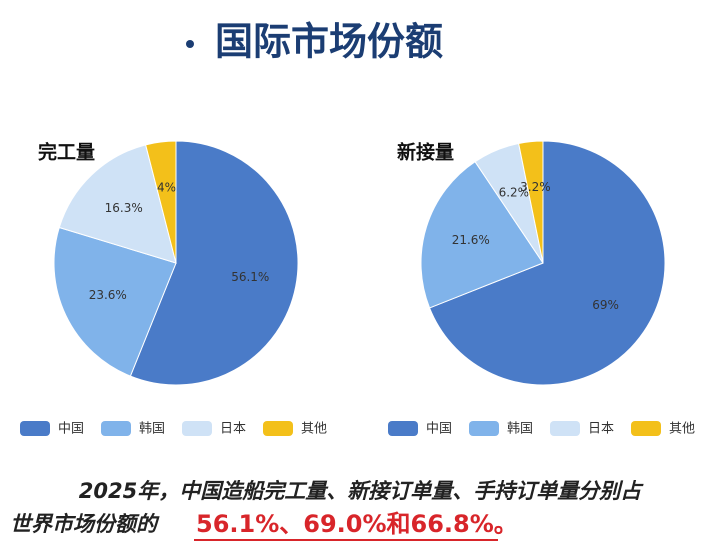  I want to click on data-label: 56.1%, so click(250, 277).